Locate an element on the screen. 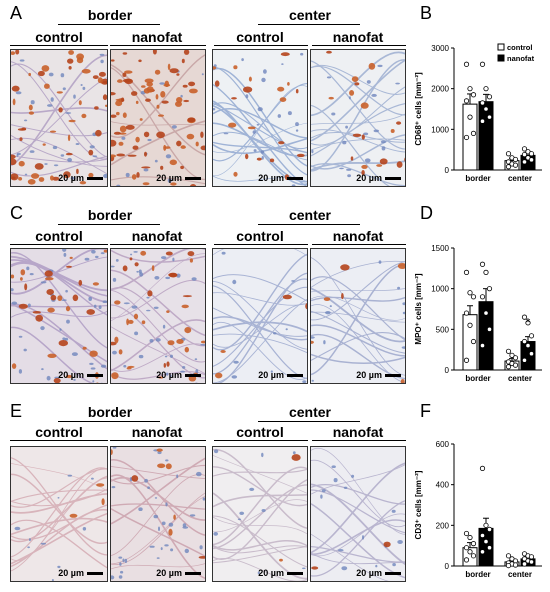 The width and height of the screenshot is (550, 592). group-line-border-e is located at coordinates (109, 421).